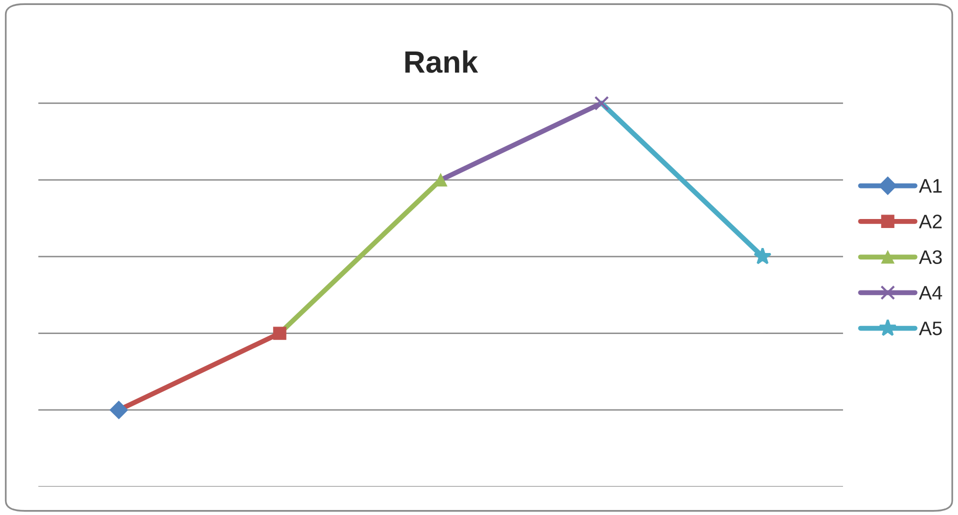 This screenshot has width=958, height=515. Describe the element at coordinates (930, 221) in the screenshot. I see `legend-label: A2` at that location.